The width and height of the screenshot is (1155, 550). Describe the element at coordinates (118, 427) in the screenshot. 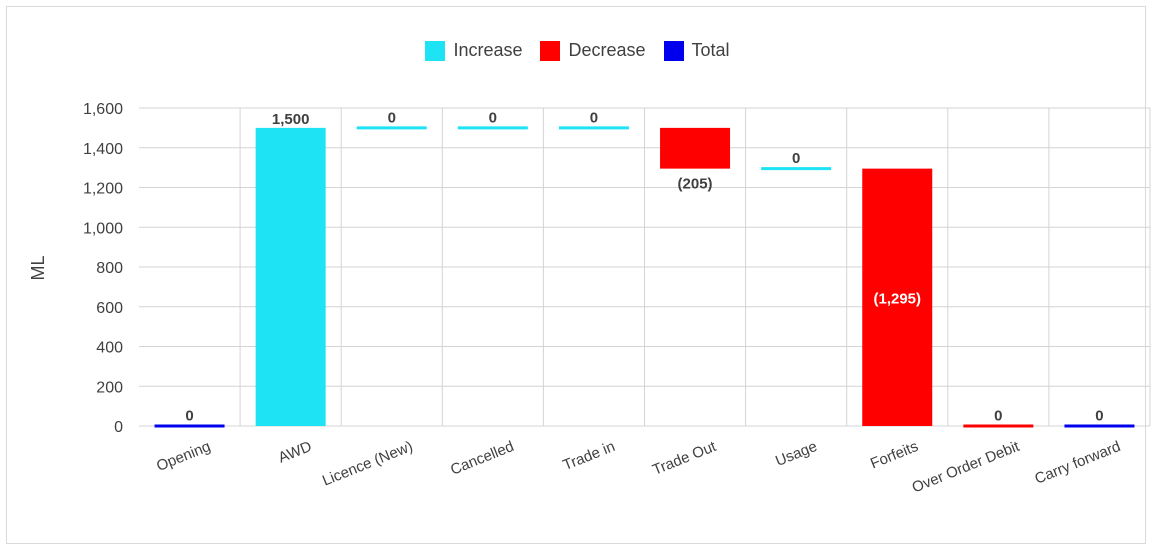

I see `y-tick-label: 0` at that location.